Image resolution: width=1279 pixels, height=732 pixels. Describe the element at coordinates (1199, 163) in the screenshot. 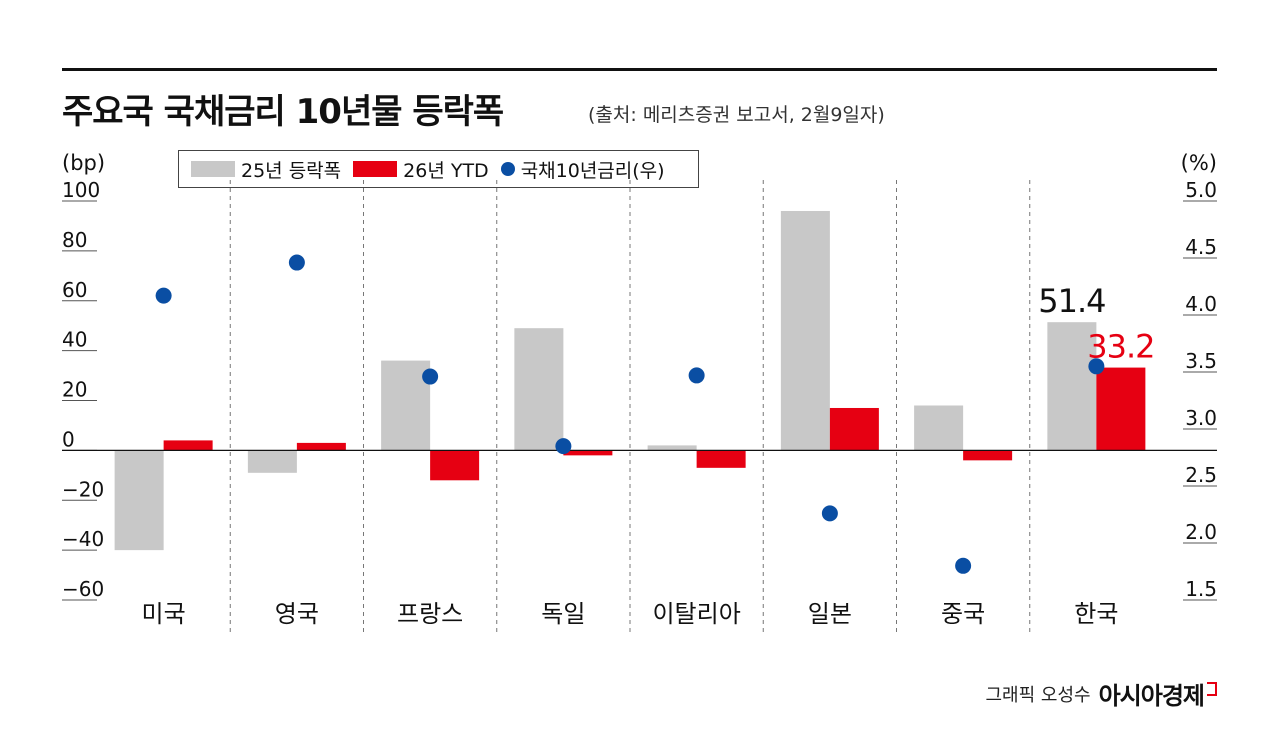

I see `right-axis-unit: (%)` at that location.